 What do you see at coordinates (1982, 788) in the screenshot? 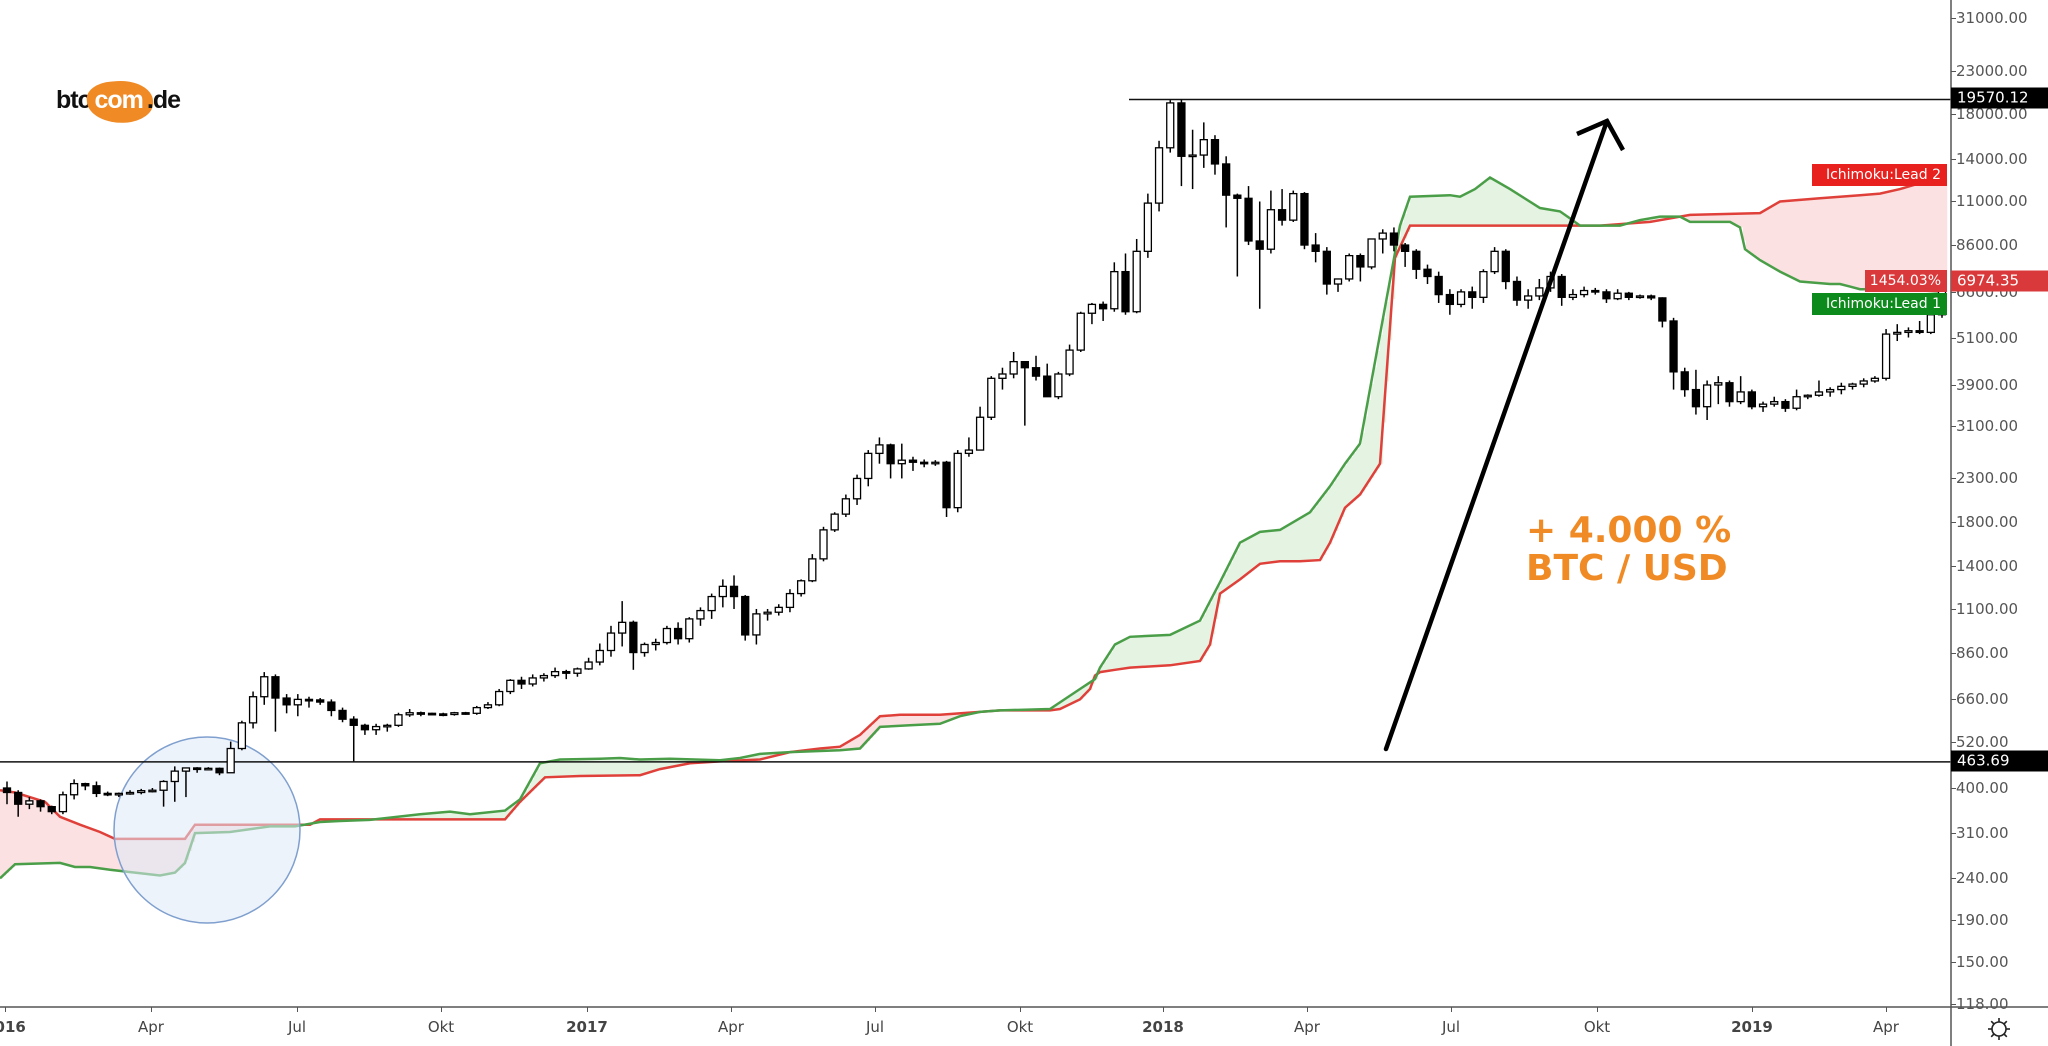
I see `price-axis-label: 400.00` at bounding box center [1982, 788].